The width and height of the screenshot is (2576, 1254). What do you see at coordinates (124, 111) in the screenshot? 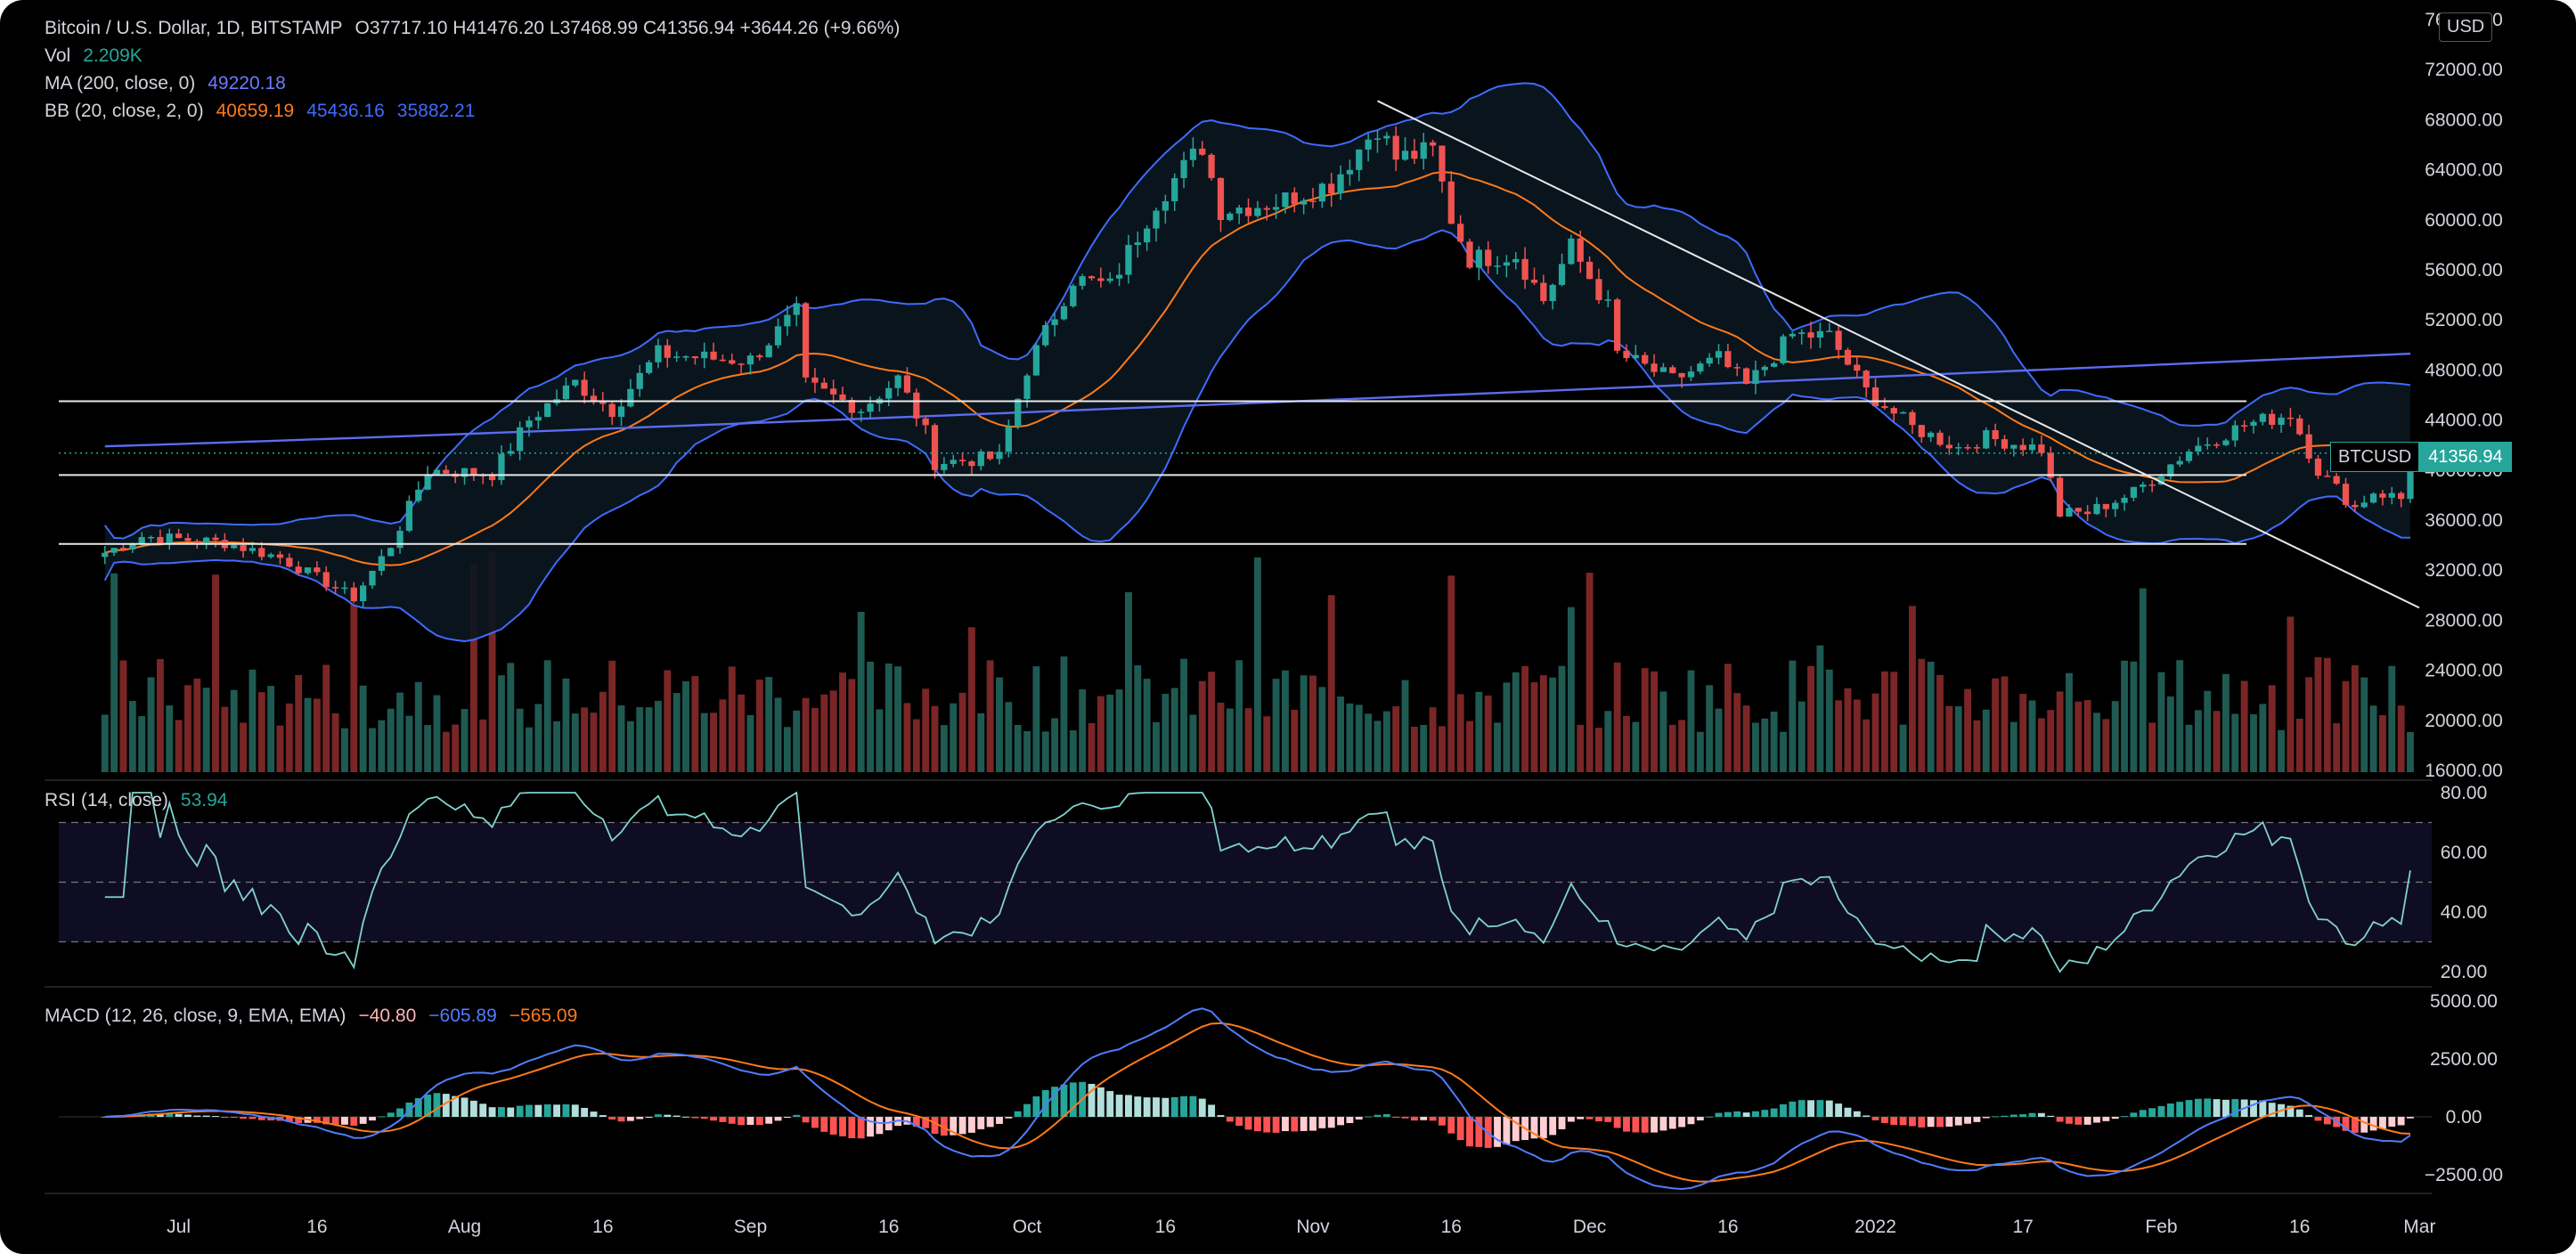
I see `bb-label: BB (20, close, 2, 0)` at bounding box center [124, 111].